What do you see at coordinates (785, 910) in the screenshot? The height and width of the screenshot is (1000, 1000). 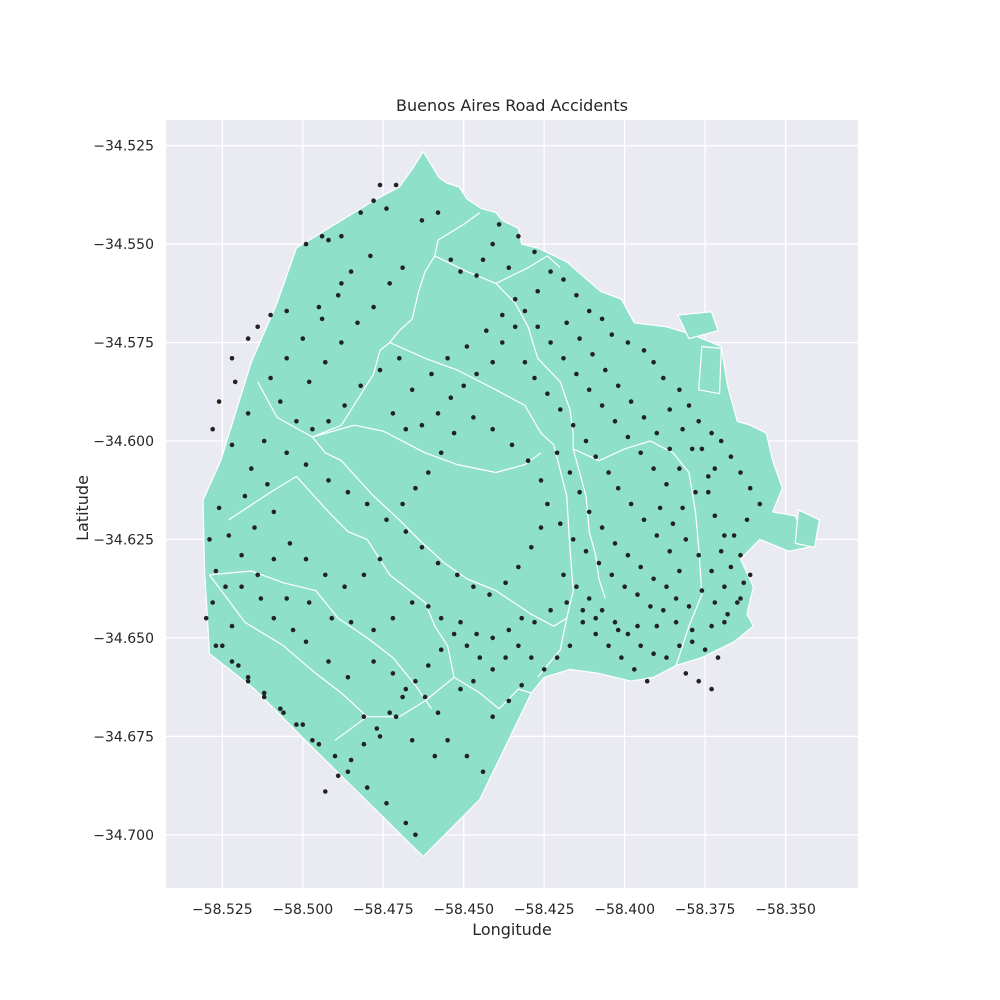 I see `x-tick-label: −58.350` at bounding box center [785, 910].